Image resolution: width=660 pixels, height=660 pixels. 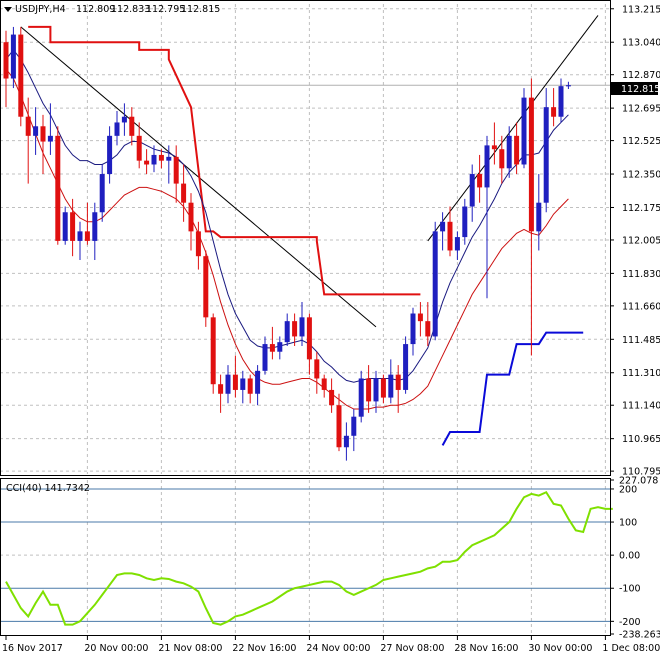 What do you see at coordinates (486, 648) in the screenshot?
I see `x-tick-label: 28 Nov 16:00` at bounding box center [486, 648].